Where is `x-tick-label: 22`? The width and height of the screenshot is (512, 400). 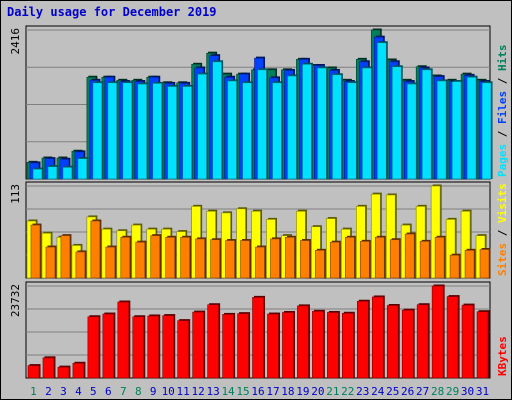 x-tick-label: 22 is located at coordinates (347, 391).